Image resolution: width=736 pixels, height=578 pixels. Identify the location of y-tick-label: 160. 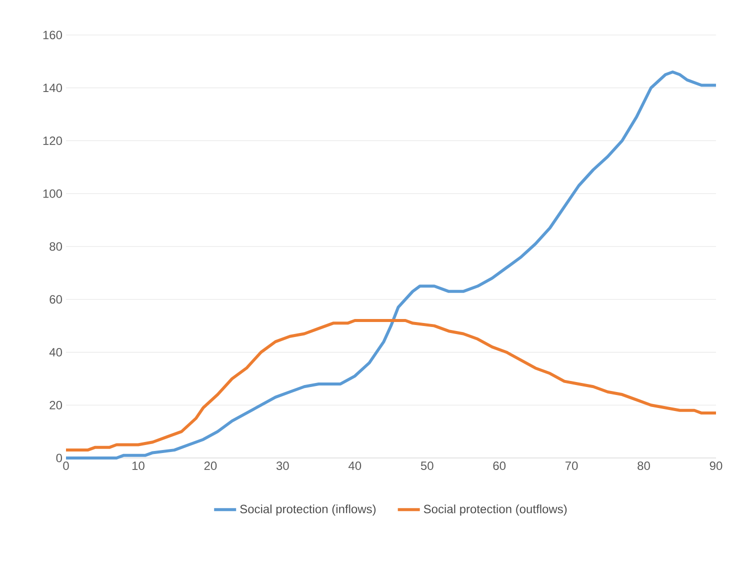
(52, 35).